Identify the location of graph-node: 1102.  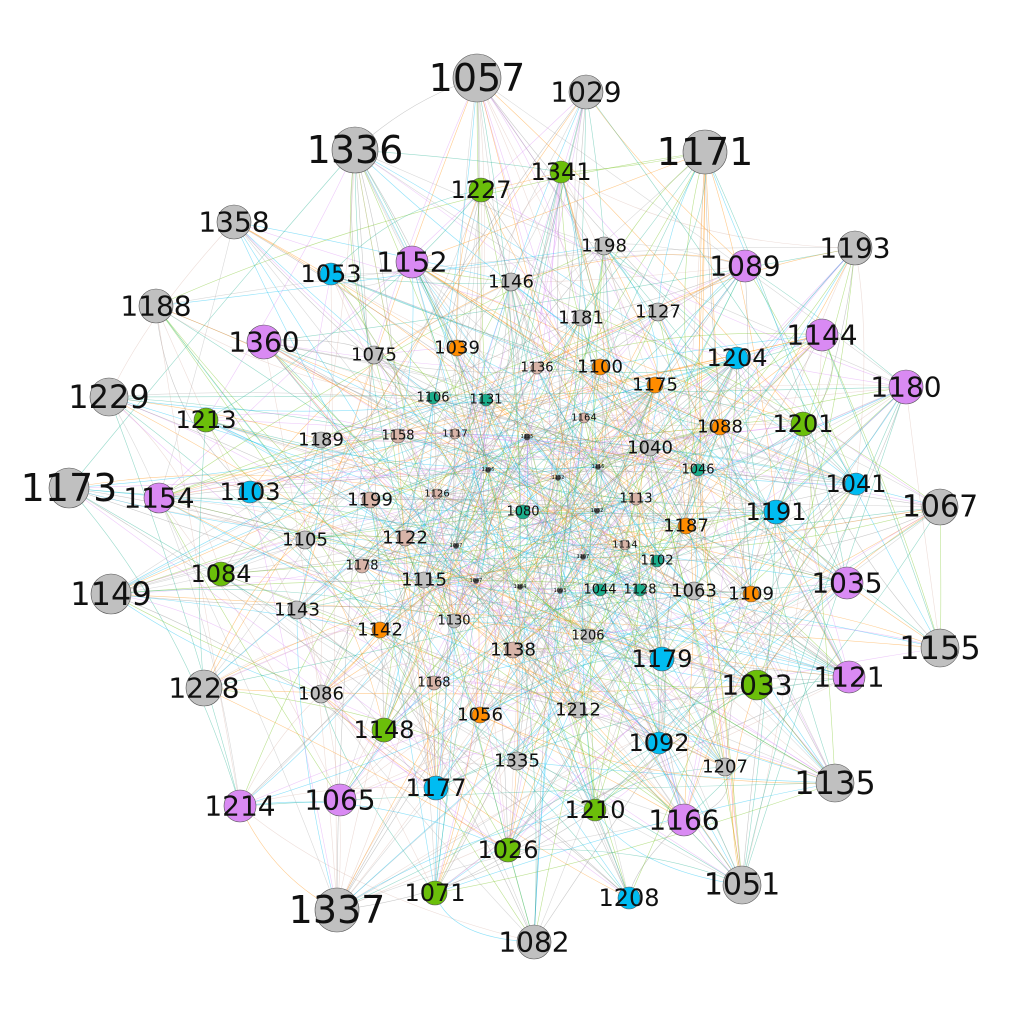
(656, 561).